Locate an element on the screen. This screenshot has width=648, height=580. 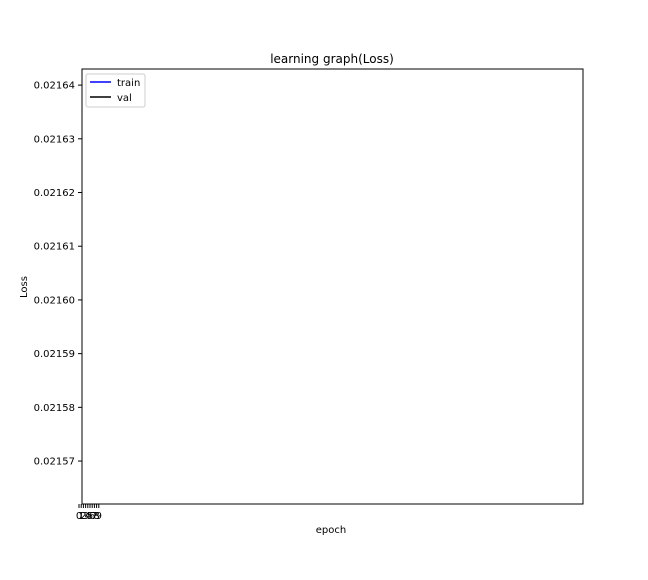
y-tick-label: 0.02161 is located at coordinates (54, 247).